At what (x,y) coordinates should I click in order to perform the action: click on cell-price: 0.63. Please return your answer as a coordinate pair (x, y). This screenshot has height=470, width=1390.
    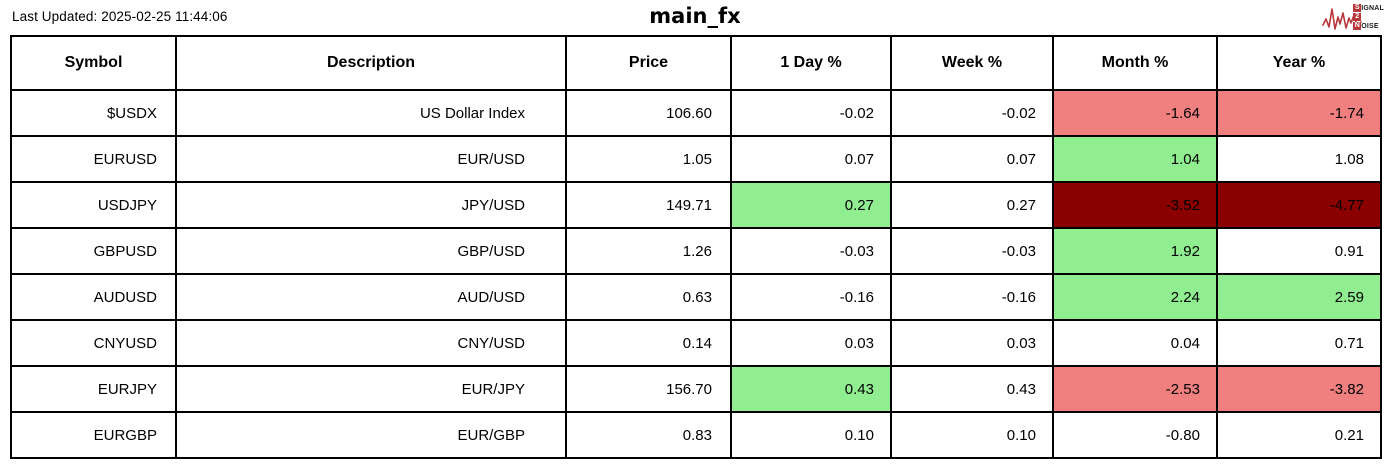
    Looking at the image, I should click on (648, 297).